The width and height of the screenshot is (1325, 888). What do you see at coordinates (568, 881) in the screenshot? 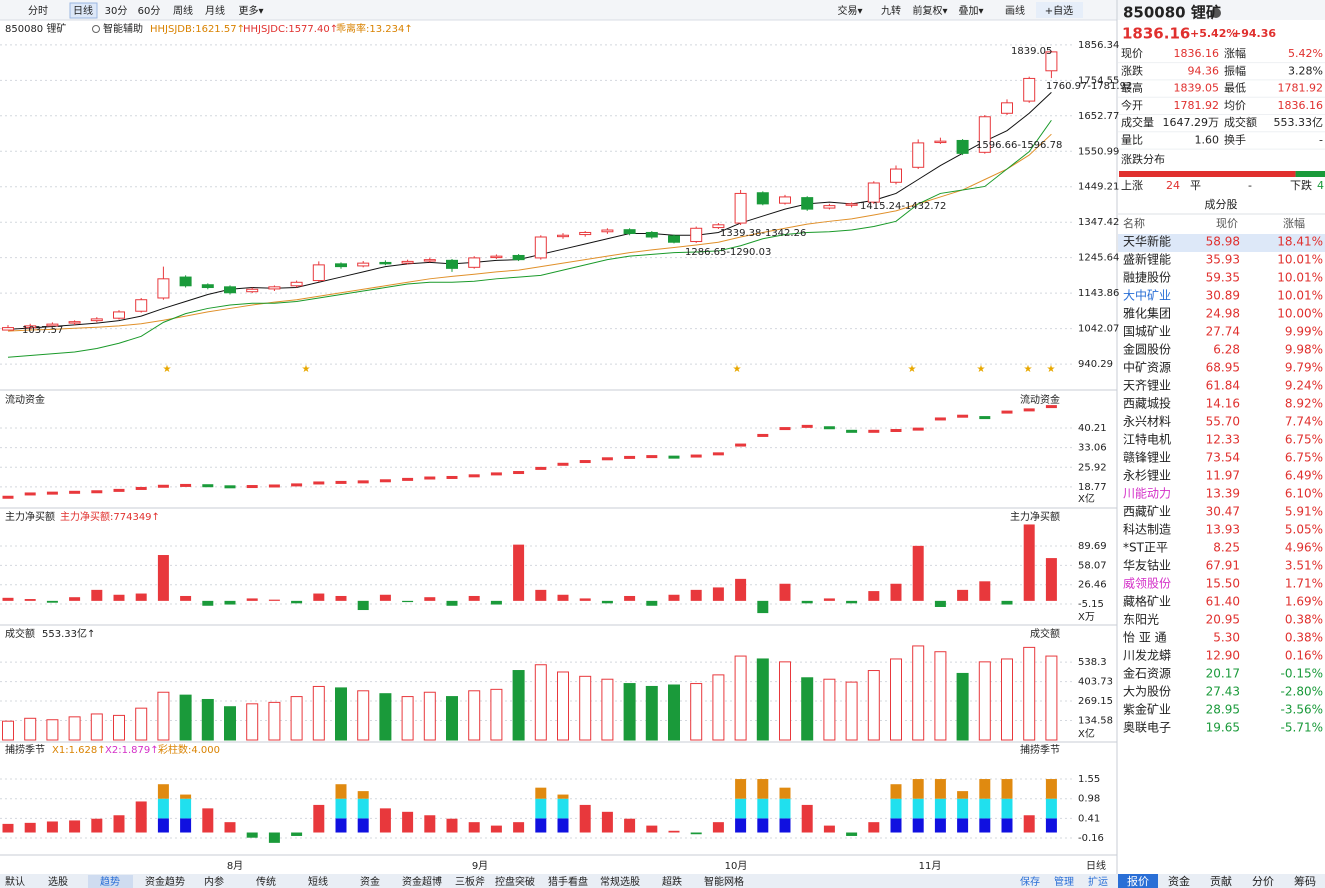
I see `bottom-tab: 猎手看盘` at bounding box center [568, 881].